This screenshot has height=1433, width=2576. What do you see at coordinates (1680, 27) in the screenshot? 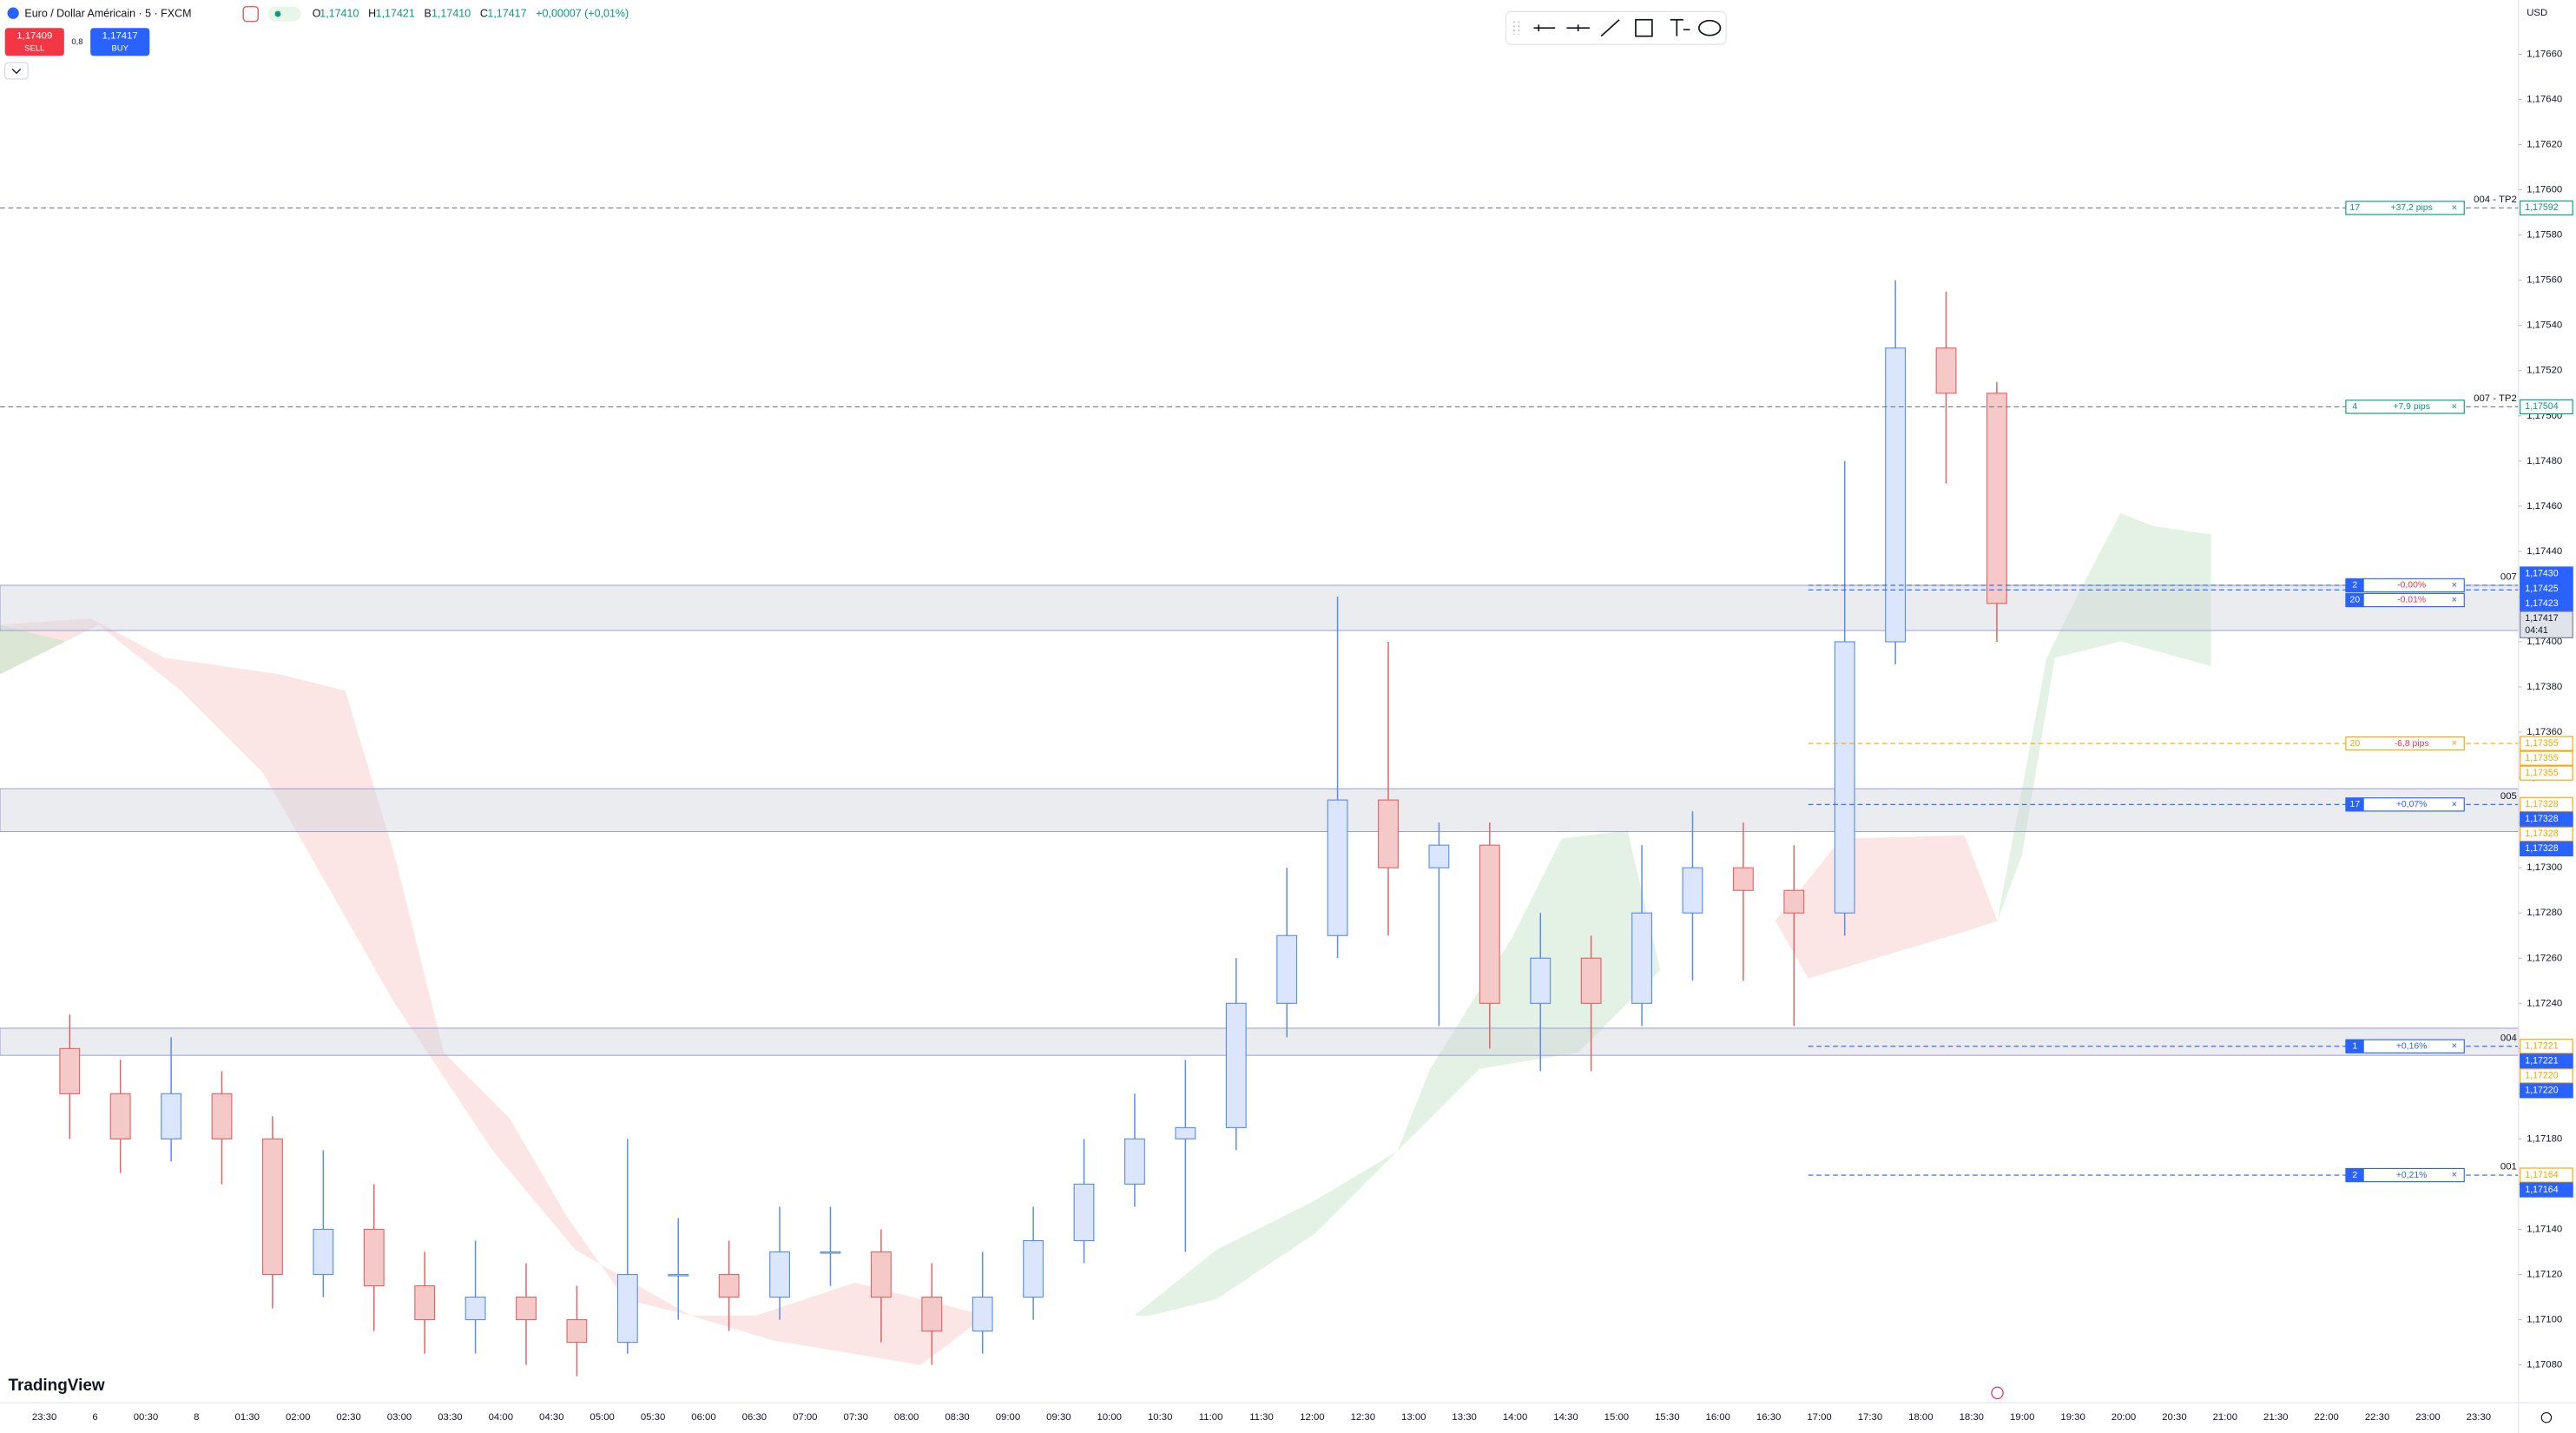
I see `tool-text` at bounding box center [1680, 27].